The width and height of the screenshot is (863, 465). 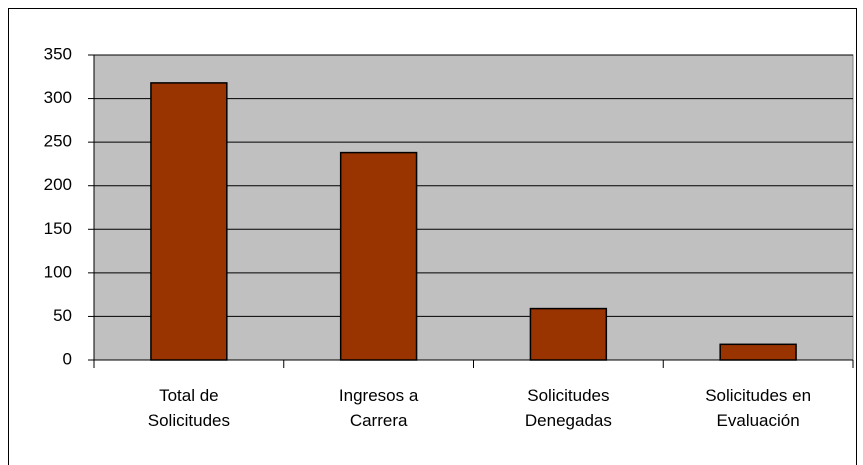 What do you see at coordinates (58, 141) in the screenshot?
I see `y-tick-label: 250` at bounding box center [58, 141].